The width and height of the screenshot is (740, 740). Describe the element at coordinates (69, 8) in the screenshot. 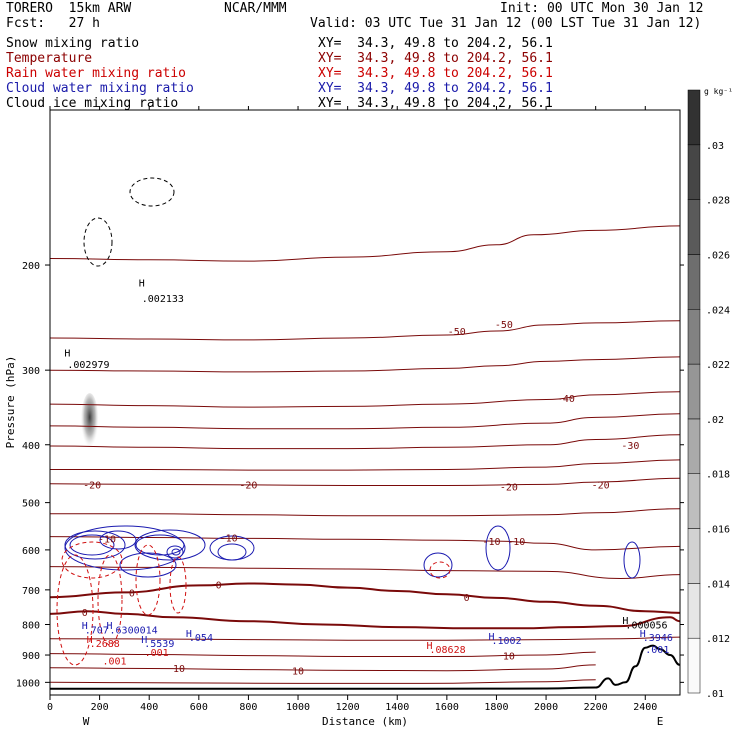

I see `header-model: TORERO 15km ARW` at that location.